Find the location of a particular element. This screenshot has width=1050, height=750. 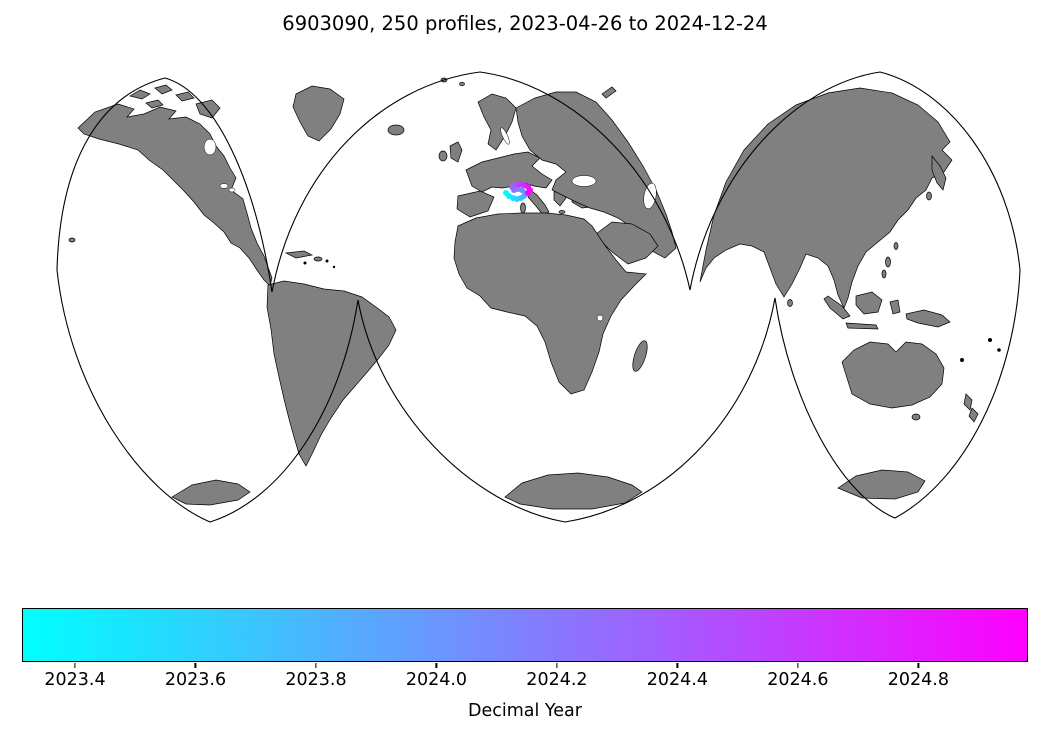

land-cuba is located at coordinates (299, 254).